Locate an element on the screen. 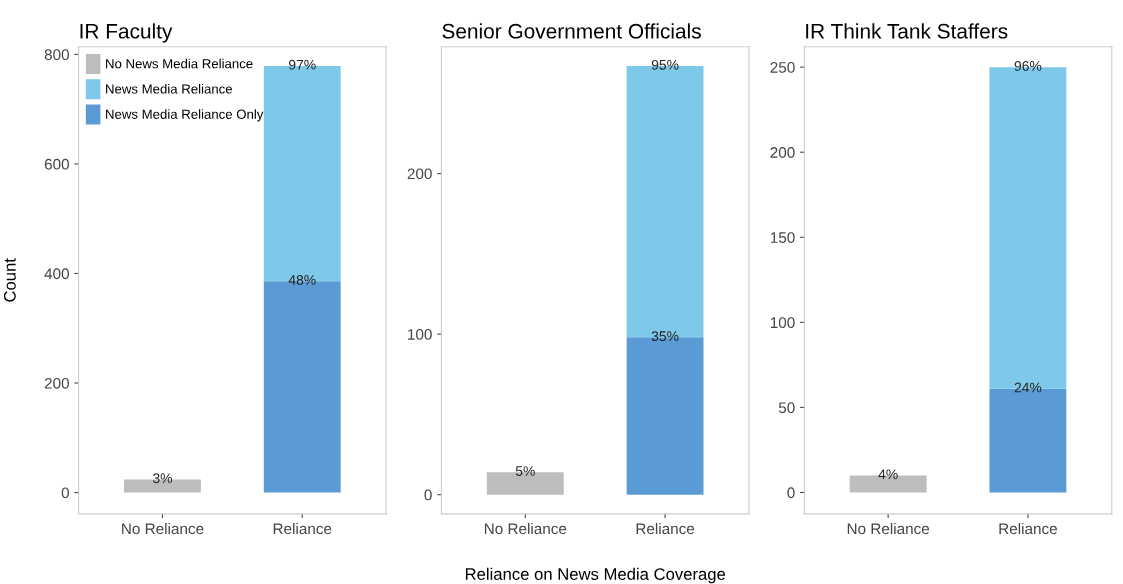 This screenshot has width=1123, height=584. y-axis-title: Count is located at coordinates (10, 280).